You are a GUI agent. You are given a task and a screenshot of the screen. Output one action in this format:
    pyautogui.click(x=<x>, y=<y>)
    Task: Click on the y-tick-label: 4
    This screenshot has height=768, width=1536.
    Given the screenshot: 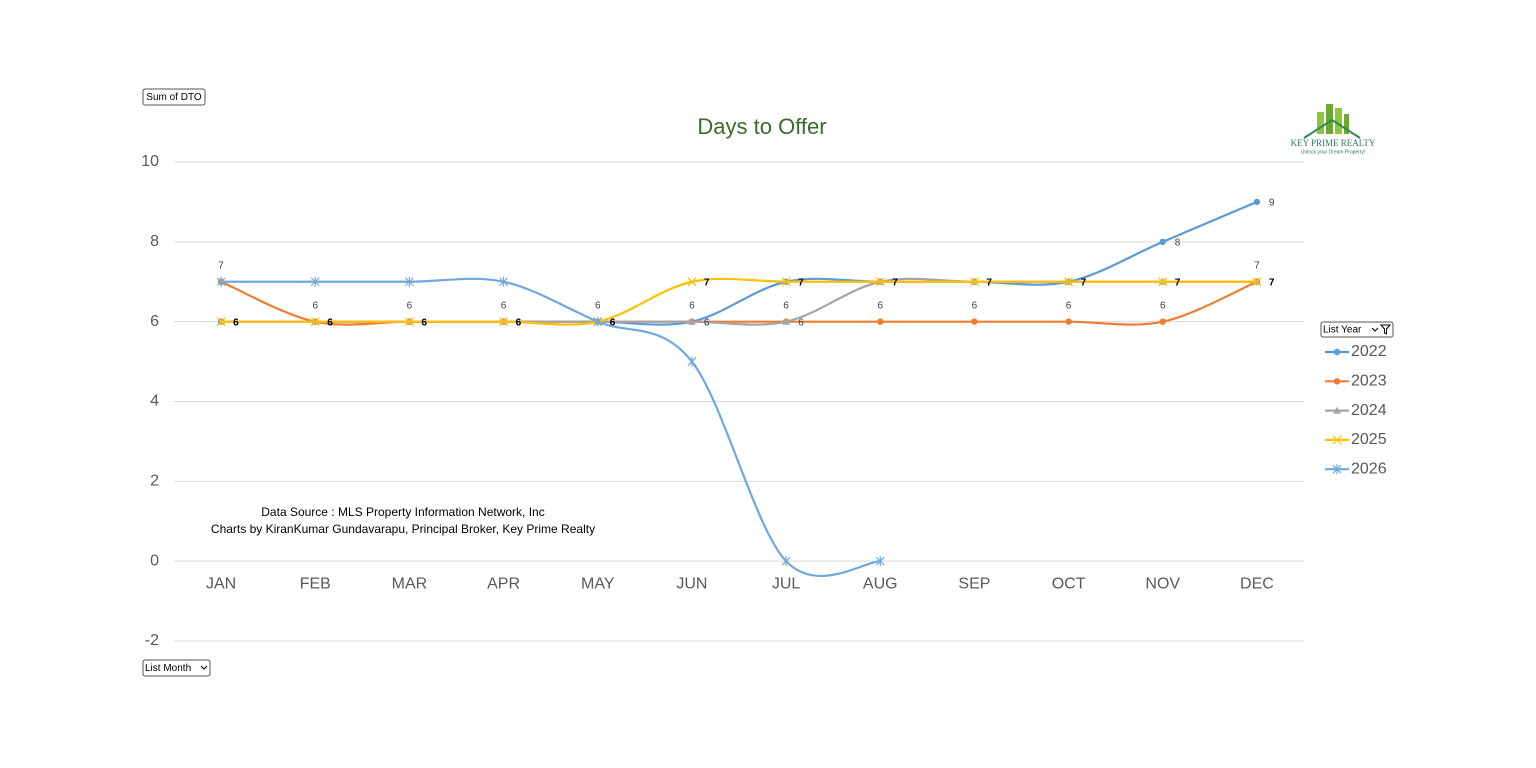 What is the action you would take?
    pyautogui.click(x=154, y=401)
    